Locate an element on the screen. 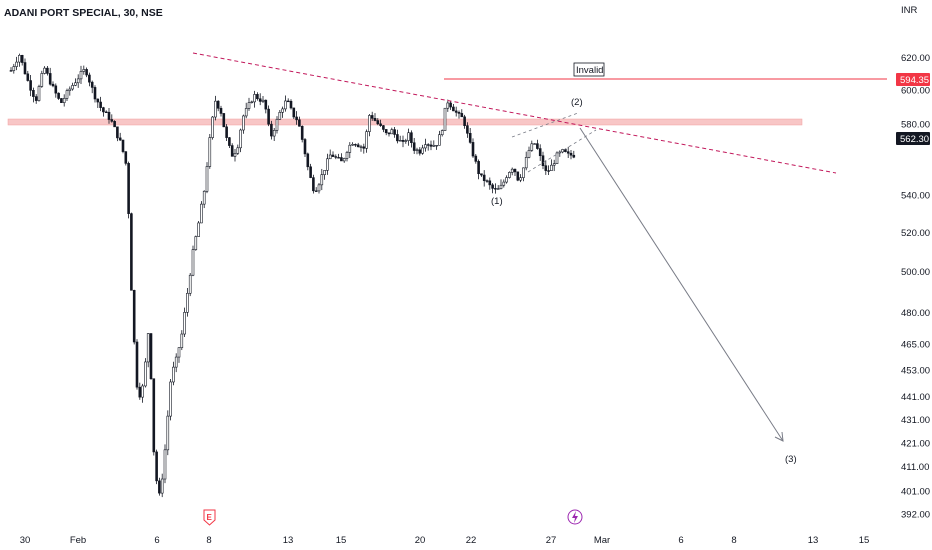  invalid-label-box is located at coordinates (589, 69).